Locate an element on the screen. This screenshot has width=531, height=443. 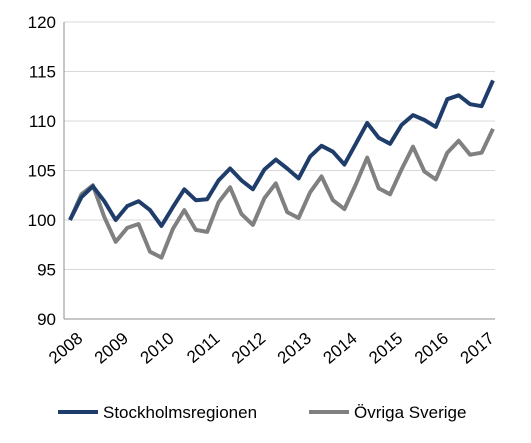
x-tick-label: 2012 is located at coordinates (248, 348).